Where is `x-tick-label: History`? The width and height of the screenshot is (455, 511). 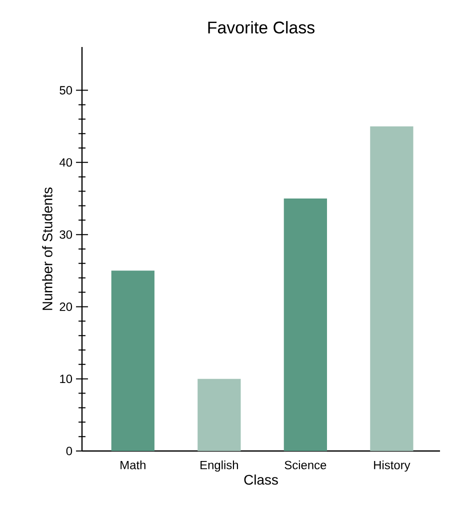
x-tick-label: History is located at coordinates (392, 466).